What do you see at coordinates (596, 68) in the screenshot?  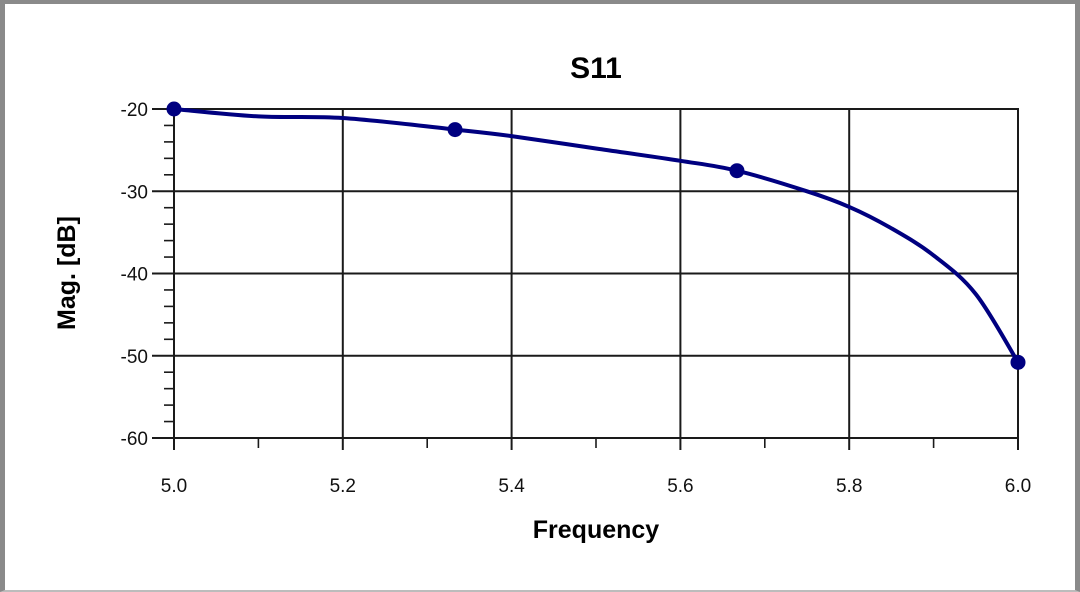 I see `chart-title: S11` at bounding box center [596, 68].